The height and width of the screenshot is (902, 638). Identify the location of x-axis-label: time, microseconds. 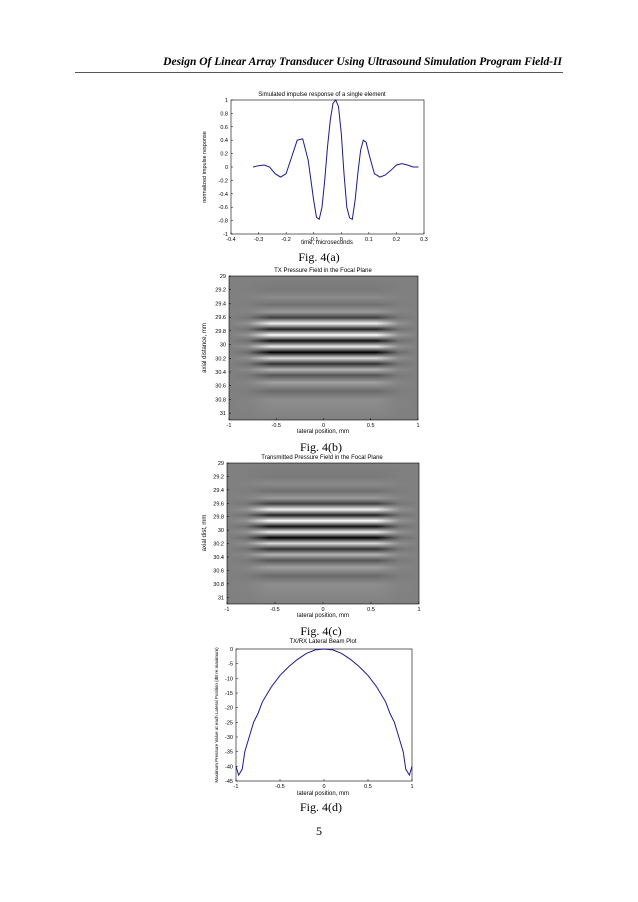
(327, 243).